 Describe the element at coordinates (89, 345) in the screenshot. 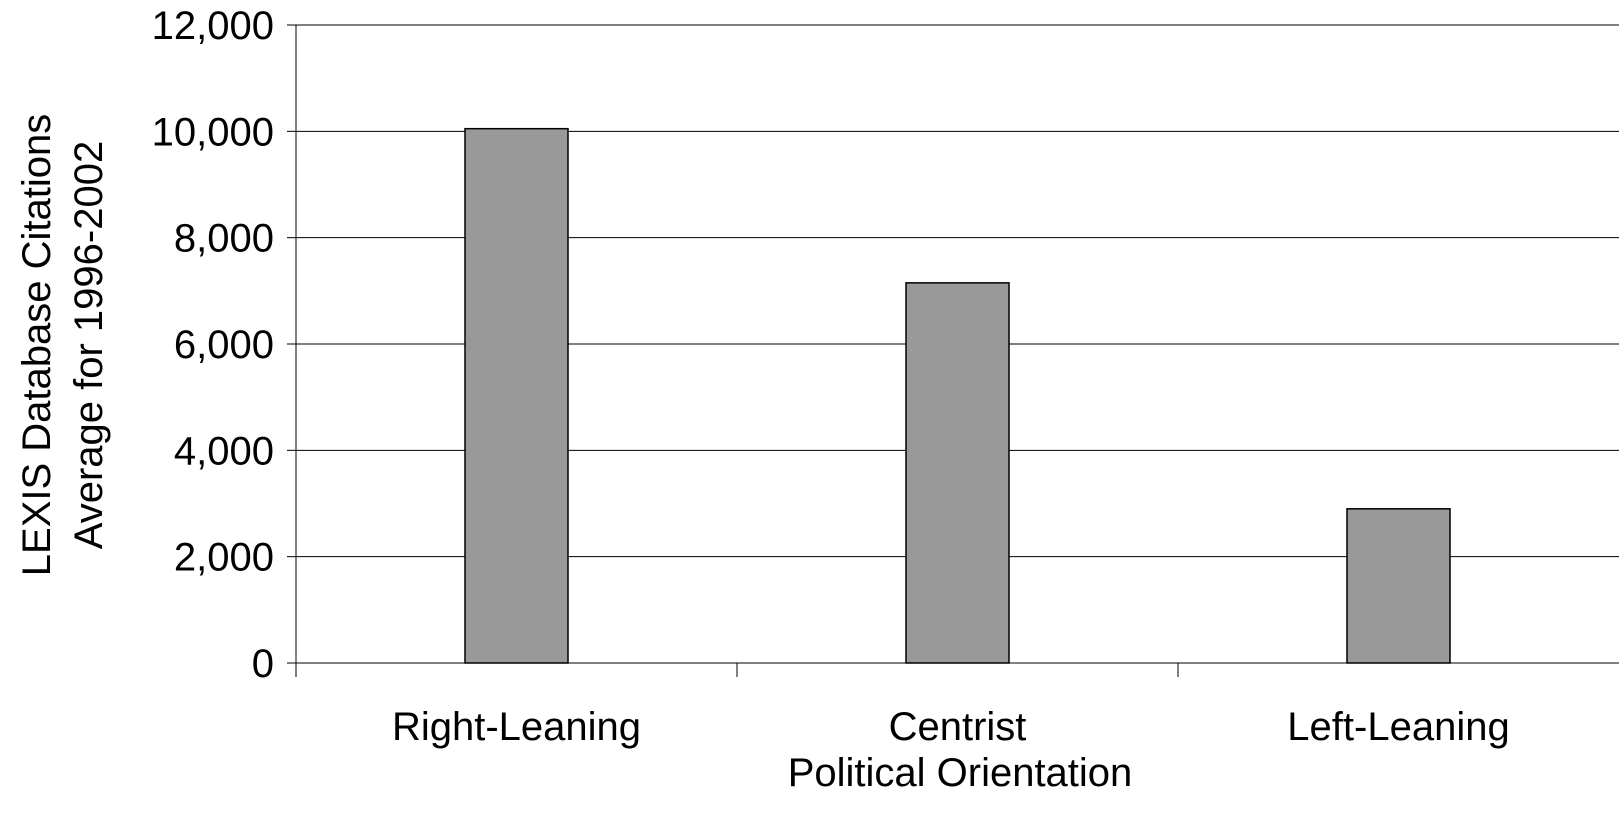

I see `y-axis-title-line-2: Average for 1996-2002` at that location.